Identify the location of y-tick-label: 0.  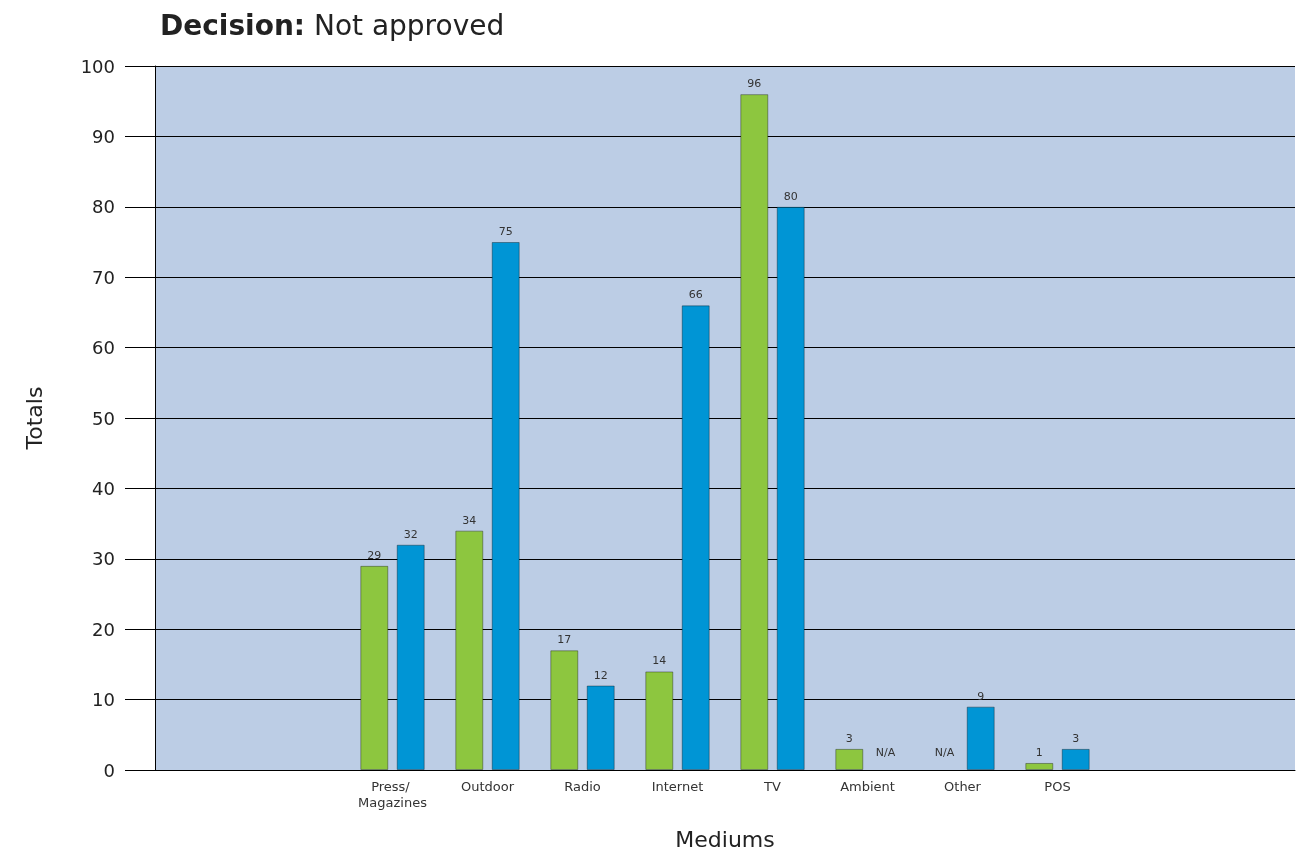
(109, 770).